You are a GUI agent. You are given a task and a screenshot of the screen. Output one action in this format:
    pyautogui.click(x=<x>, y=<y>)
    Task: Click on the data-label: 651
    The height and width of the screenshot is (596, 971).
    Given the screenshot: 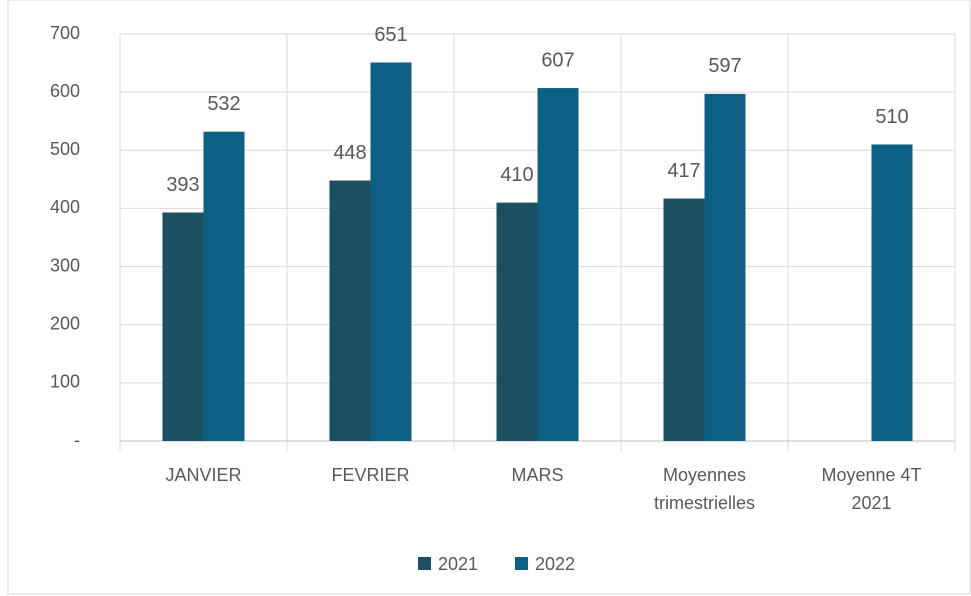 What is the action you would take?
    pyautogui.click(x=390, y=35)
    